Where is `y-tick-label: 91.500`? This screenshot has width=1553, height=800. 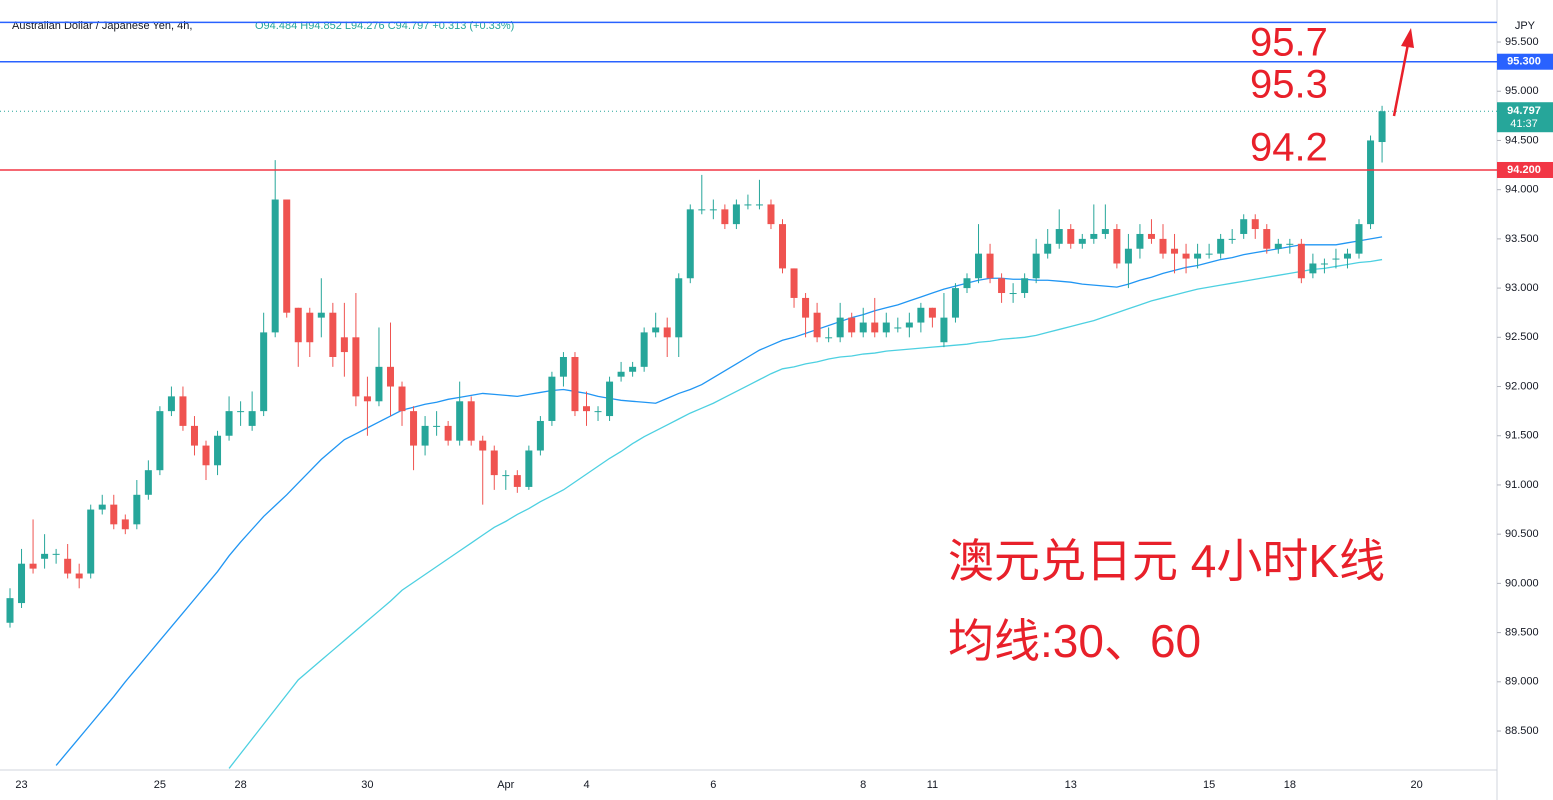
y-tick-label: 91.500 is located at coordinates (1522, 436).